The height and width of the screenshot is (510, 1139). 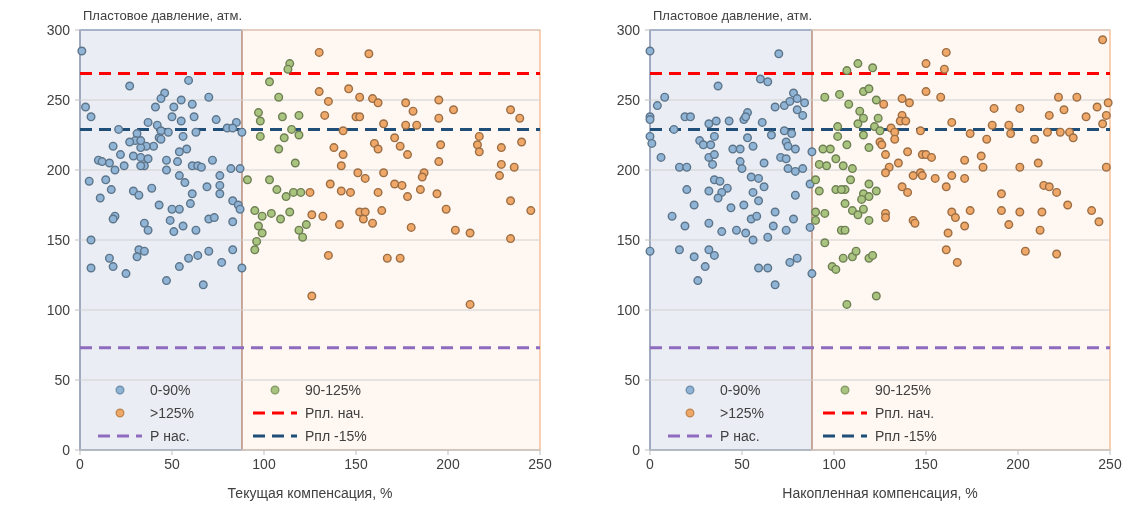 I want to click on x-axis-title: Накопленная компенсация, %, so click(x=880, y=493).